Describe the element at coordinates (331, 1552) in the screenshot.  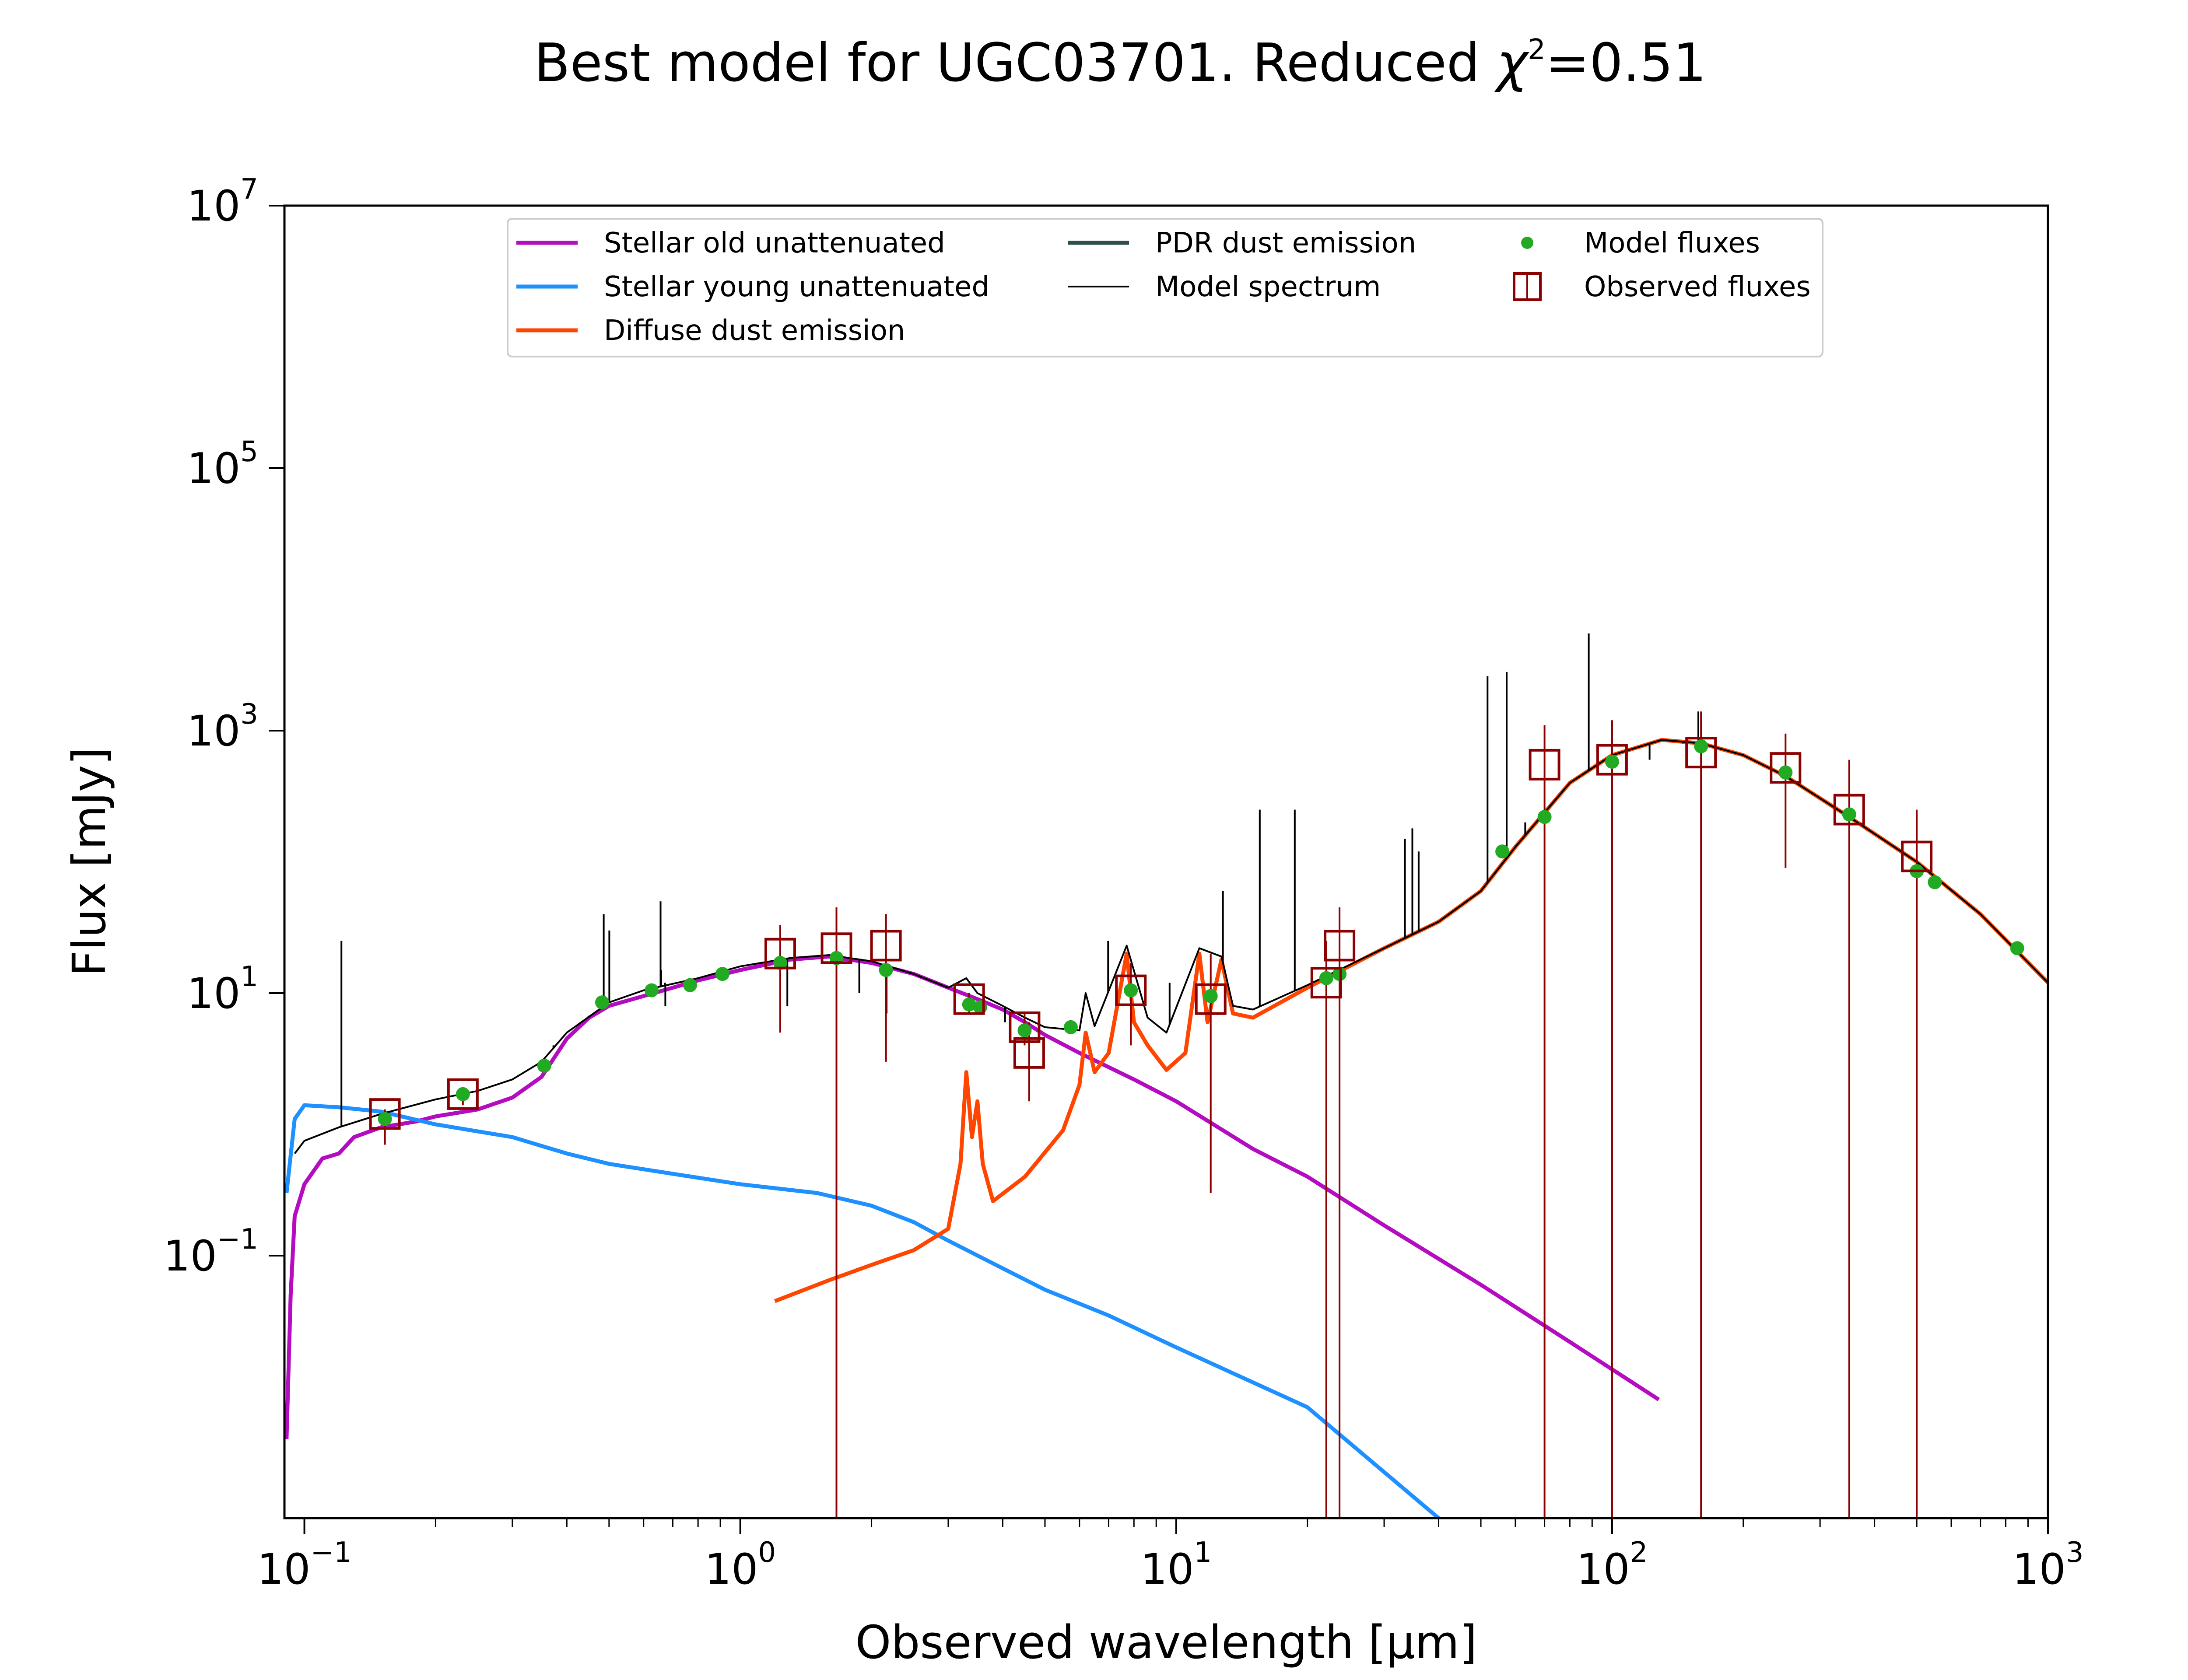
I see `x-tick-exp: −1` at that location.